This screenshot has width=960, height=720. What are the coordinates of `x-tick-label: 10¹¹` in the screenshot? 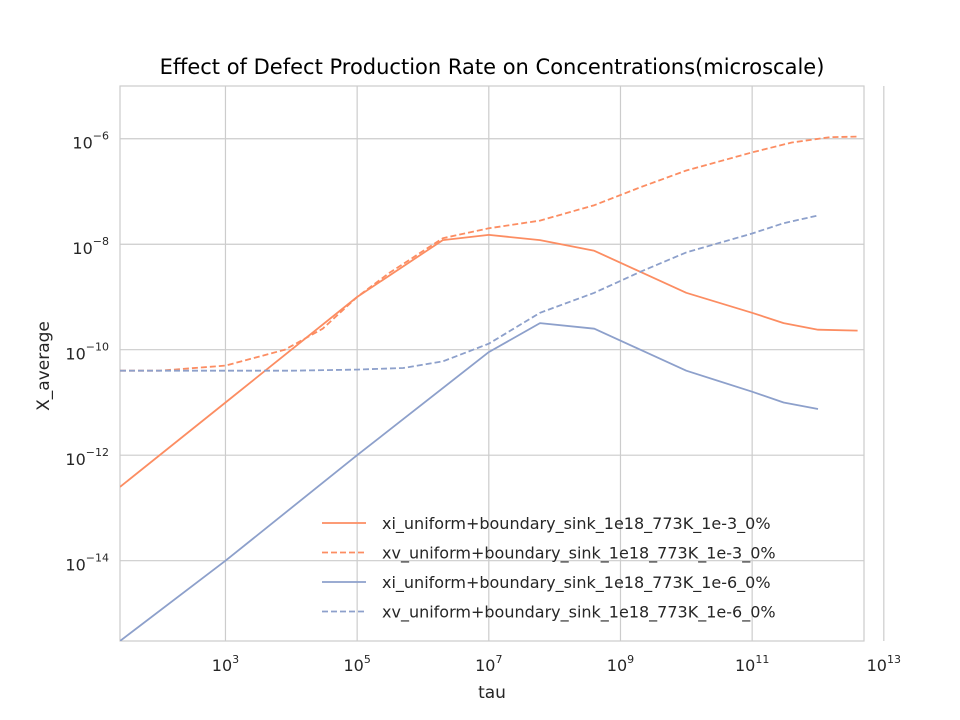 It's located at (752, 664).